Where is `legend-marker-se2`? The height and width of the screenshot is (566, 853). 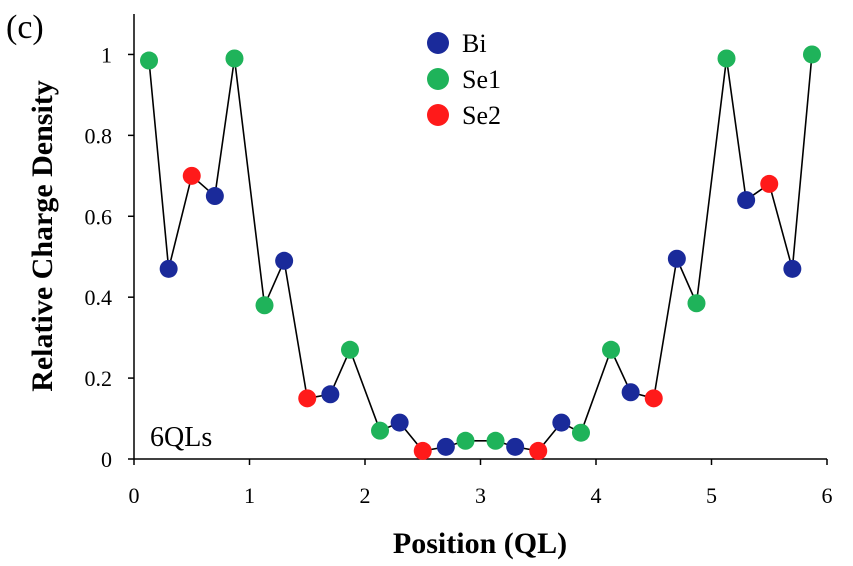
legend-marker-se2 is located at coordinates (438, 115).